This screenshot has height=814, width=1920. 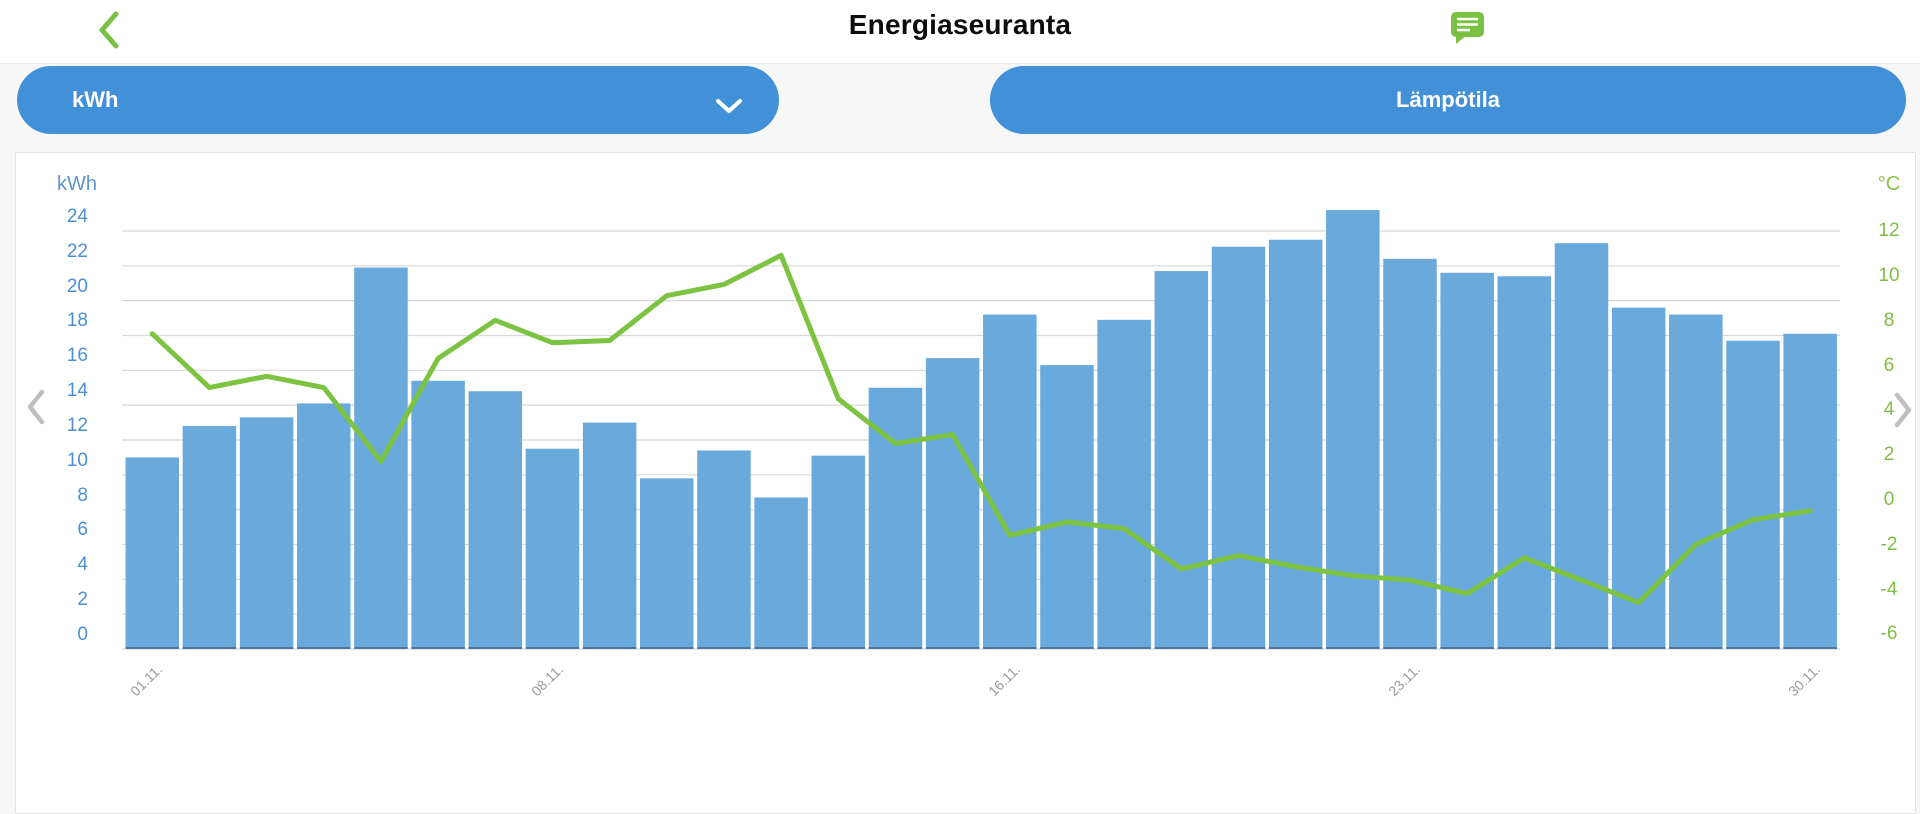 What do you see at coordinates (781, 573) in the screenshot?
I see `bar-12.11.` at bounding box center [781, 573].